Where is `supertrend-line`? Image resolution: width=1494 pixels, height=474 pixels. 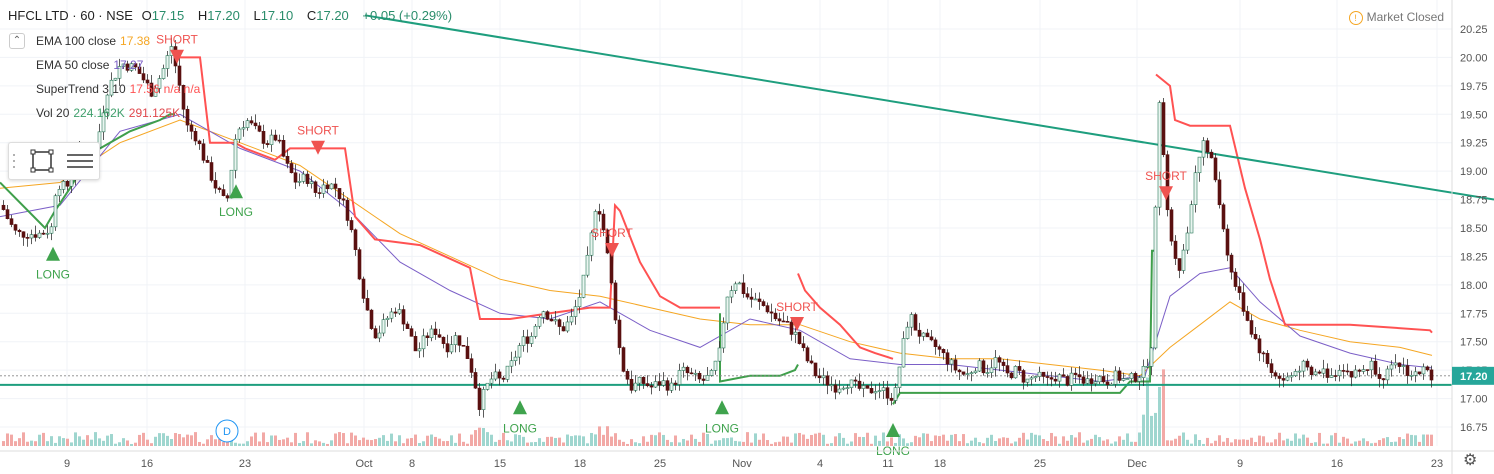
supertrend-line is located at coordinates (1024, 327).